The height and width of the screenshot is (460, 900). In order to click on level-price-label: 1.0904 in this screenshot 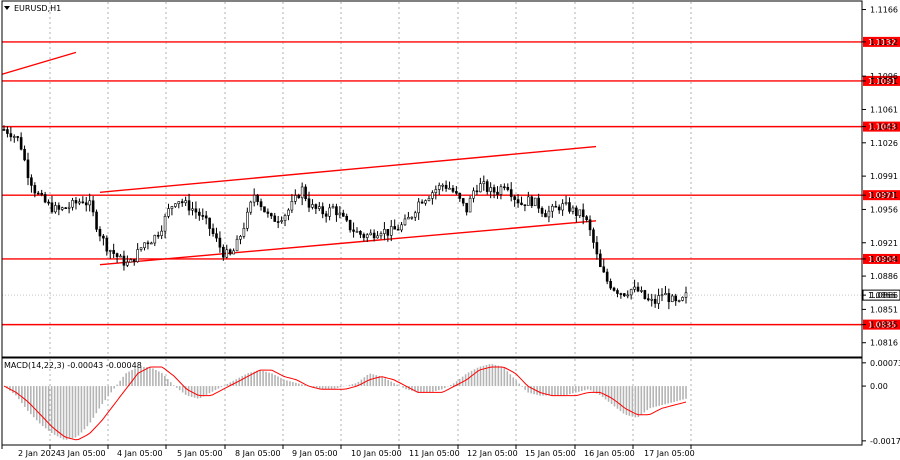, I will do `click(882, 259)`.